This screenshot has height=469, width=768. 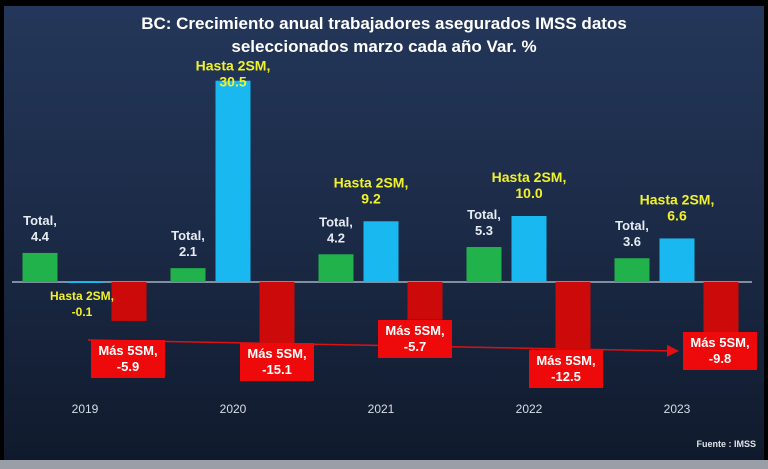 What do you see at coordinates (40, 267) in the screenshot?
I see `bar-total-2019` at bounding box center [40, 267].